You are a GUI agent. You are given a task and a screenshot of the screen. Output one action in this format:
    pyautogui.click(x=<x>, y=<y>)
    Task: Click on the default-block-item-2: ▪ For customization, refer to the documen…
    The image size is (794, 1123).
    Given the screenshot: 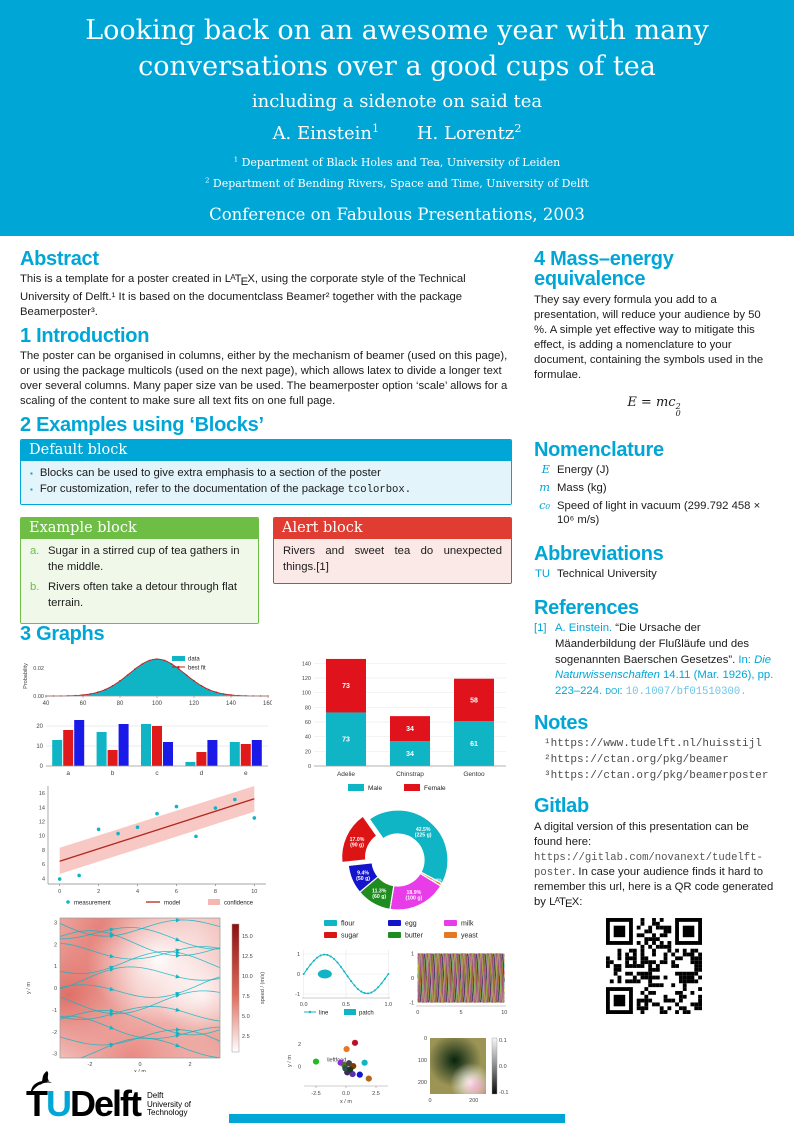 What is the action you would take?
    pyautogui.click(x=221, y=489)
    